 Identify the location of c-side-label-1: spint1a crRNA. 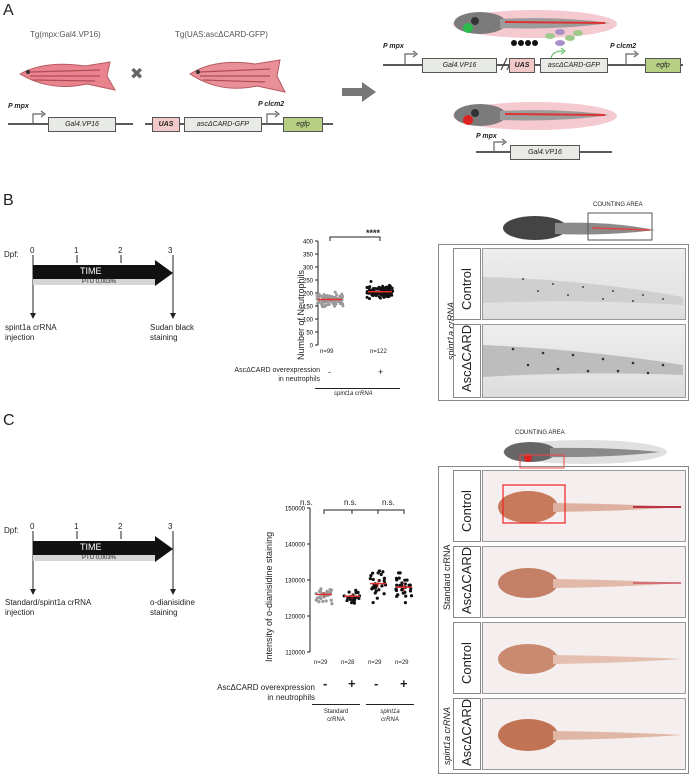
(447, 735).